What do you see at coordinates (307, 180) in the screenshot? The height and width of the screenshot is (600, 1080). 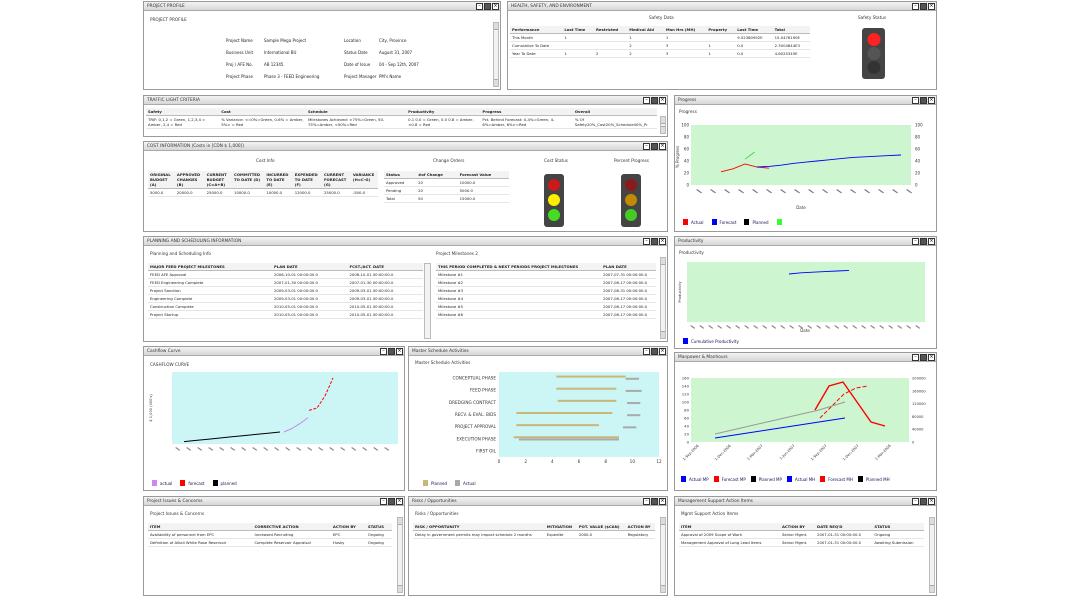 I see `column-header: EXPENDED TO DATE (F)` at bounding box center [307, 180].